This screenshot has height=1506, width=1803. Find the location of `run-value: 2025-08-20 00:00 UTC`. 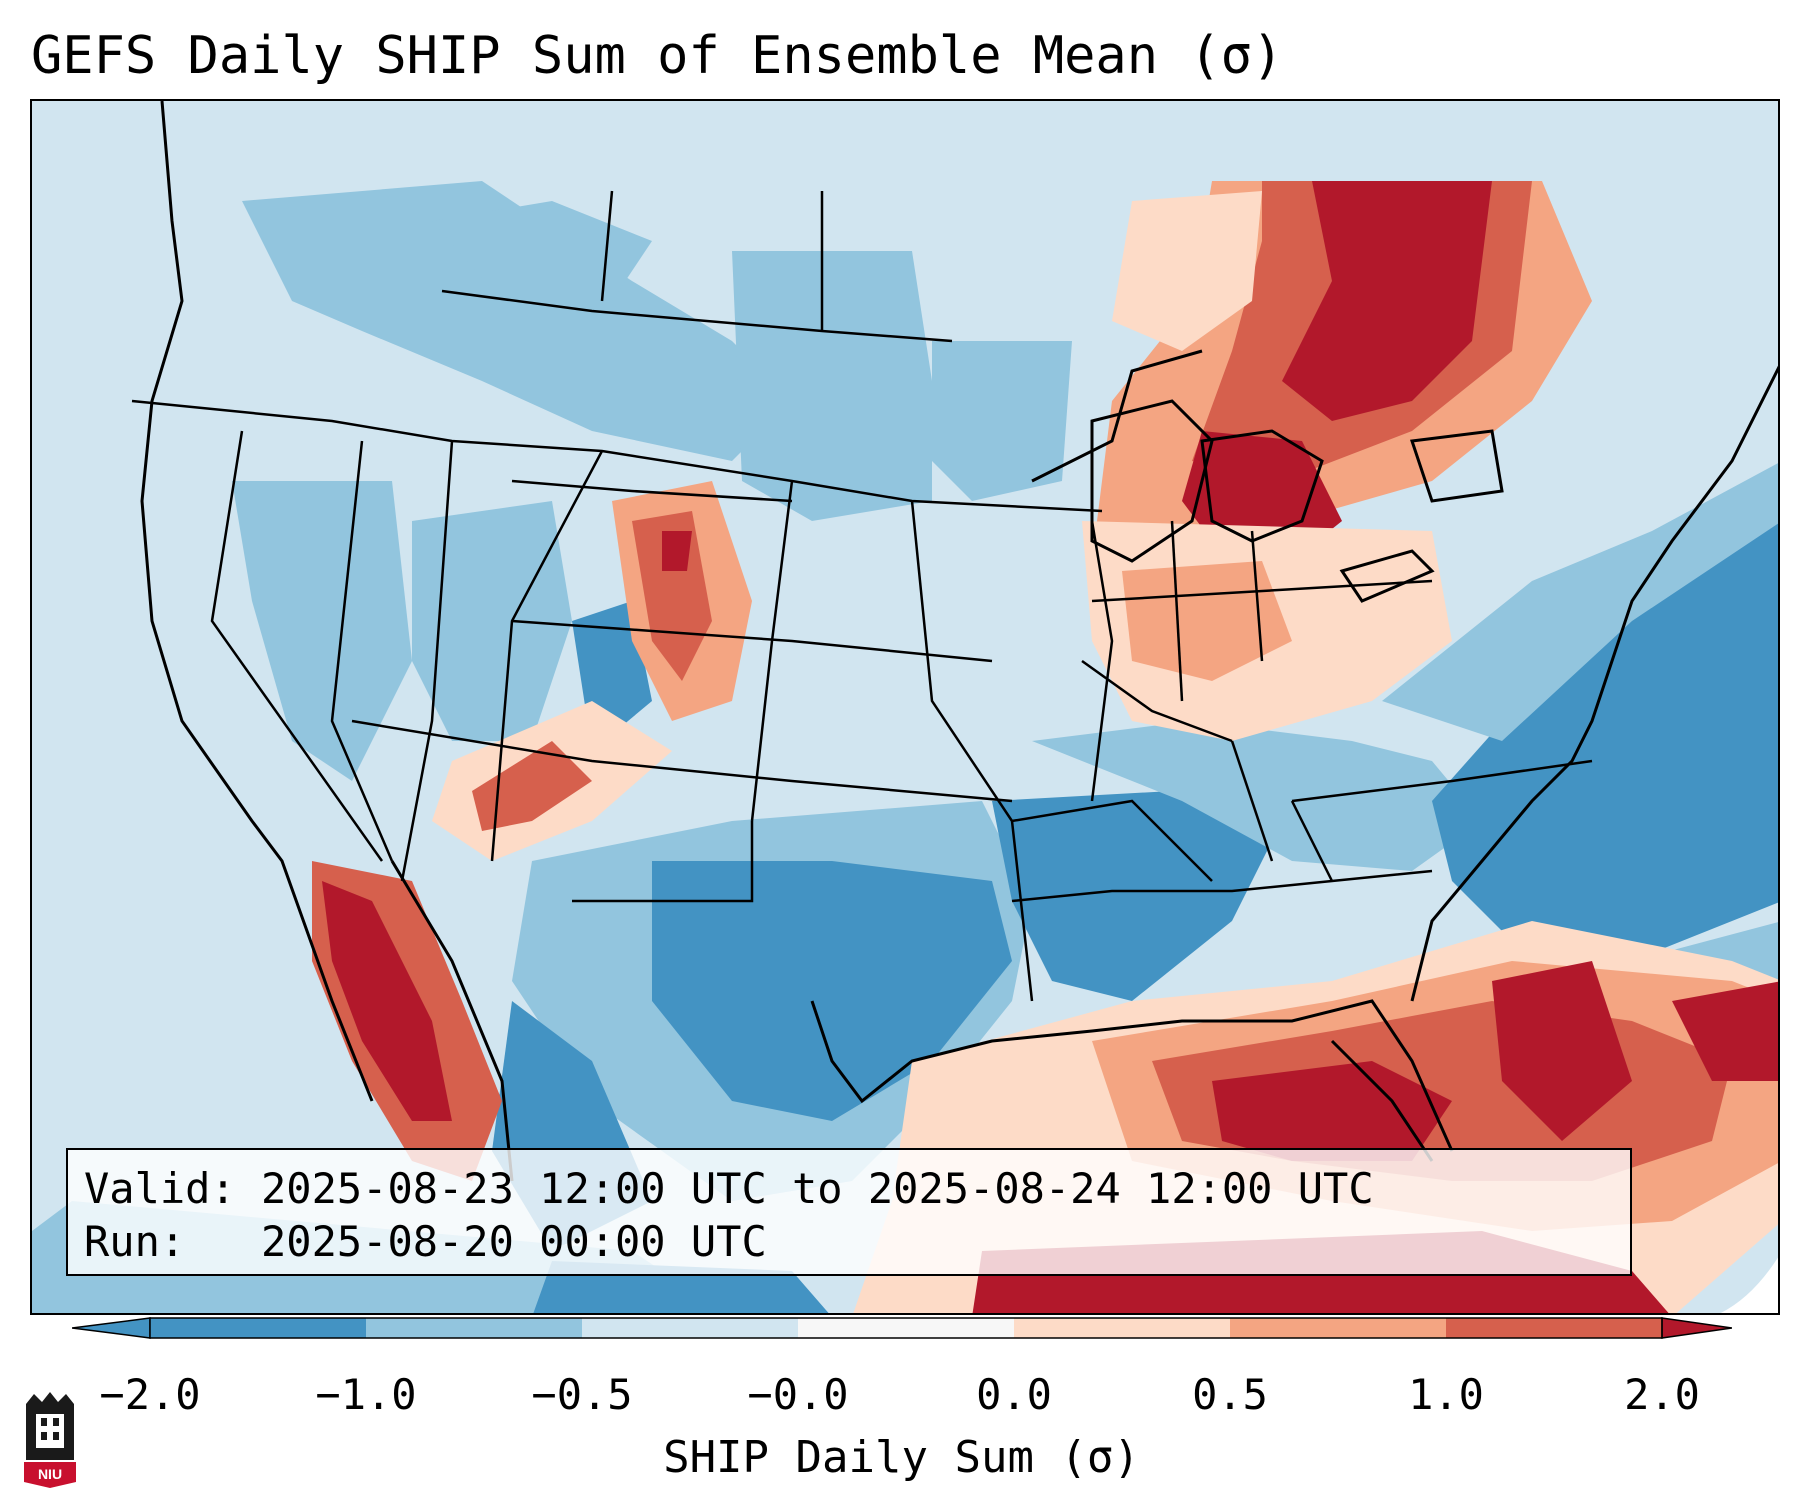

run-value: 2025-08-20 00:00 UTC is located at coordinates (514, 1241).